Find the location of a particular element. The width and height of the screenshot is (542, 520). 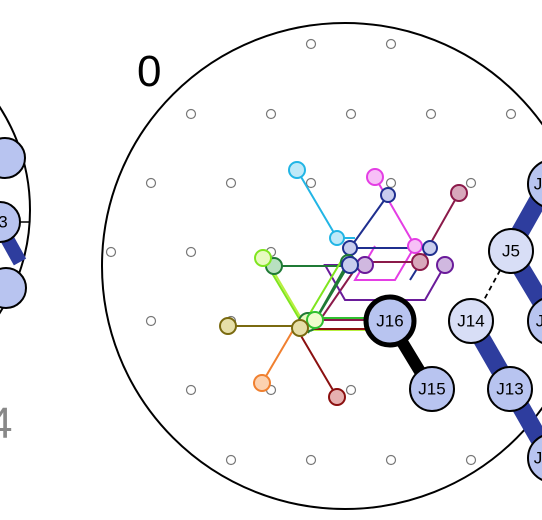

svg-text: J5 is located at coordinates (511, 251).